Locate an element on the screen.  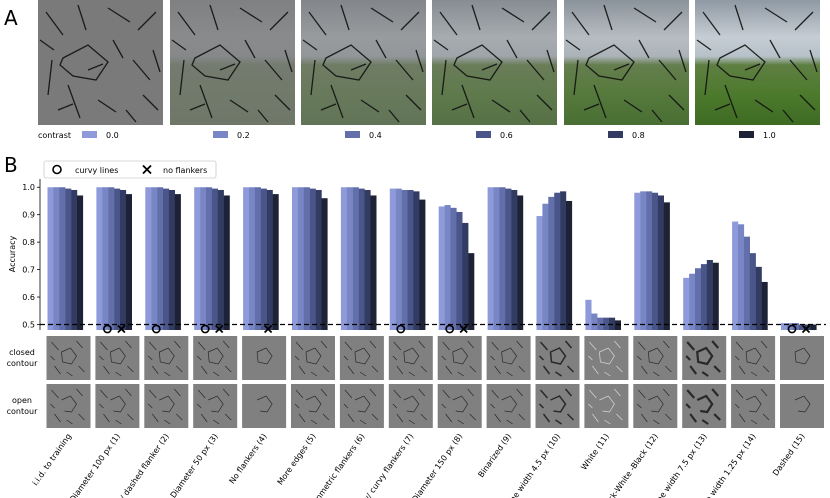
panel-a-letter: A is located at coordinates (11, 18).